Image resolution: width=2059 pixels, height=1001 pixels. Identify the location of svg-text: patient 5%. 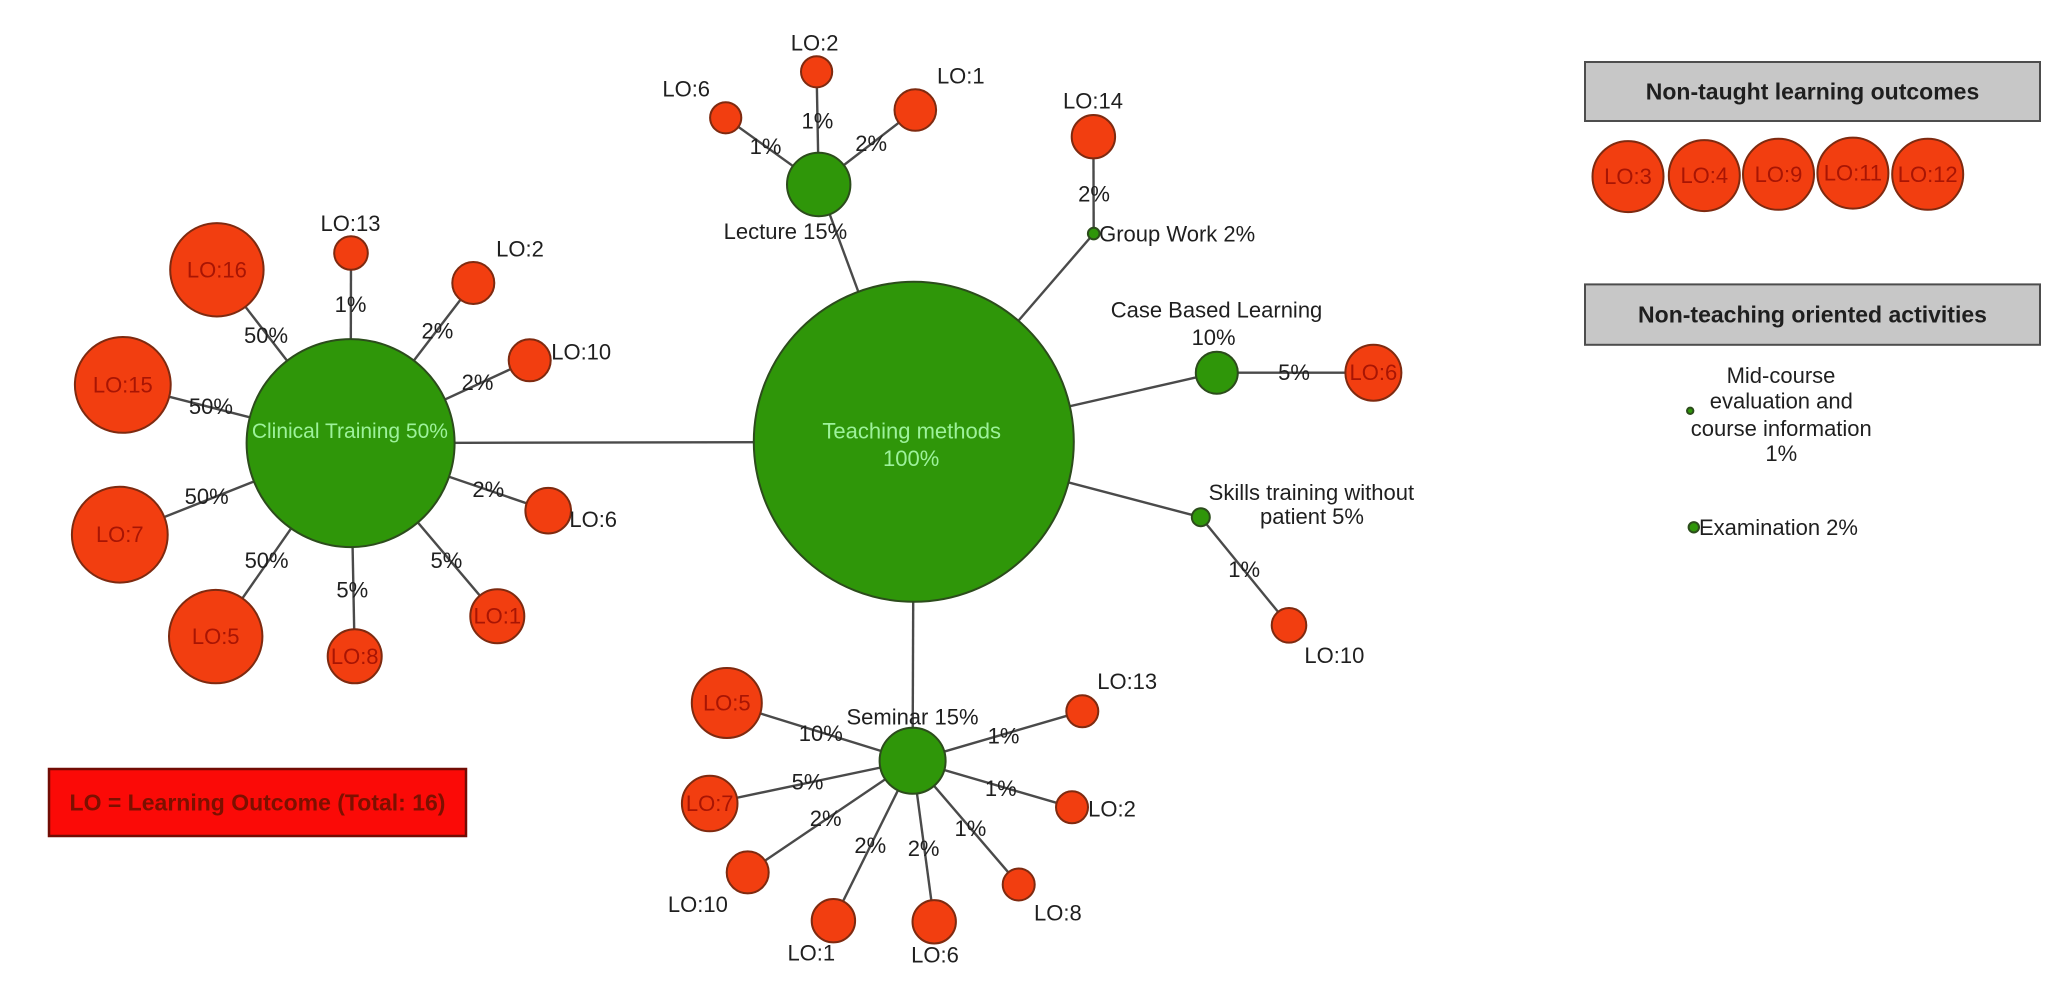
(1312, 516).